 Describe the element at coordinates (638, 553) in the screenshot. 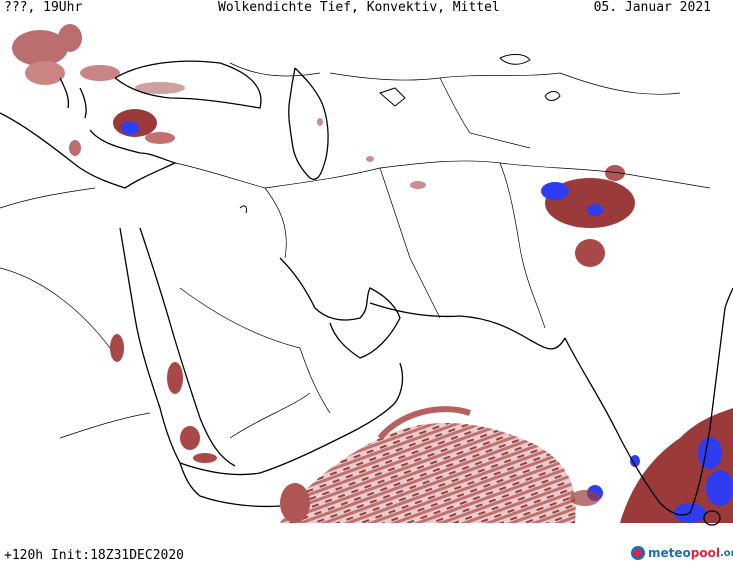

I see `meteopool-icon` at that location.